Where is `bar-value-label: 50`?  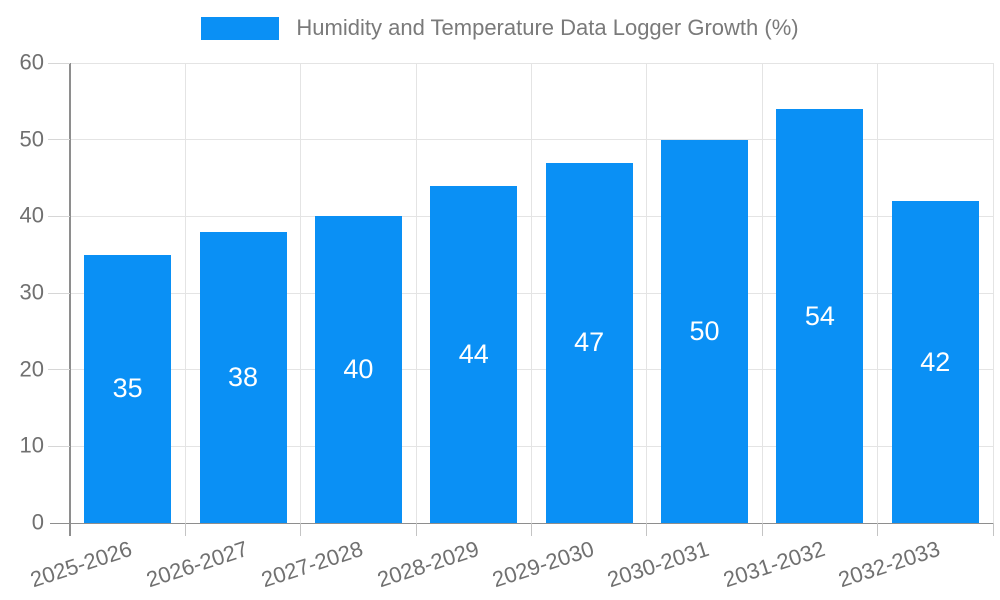 bar-value-label: 50 is located at coordinates (704, 330).